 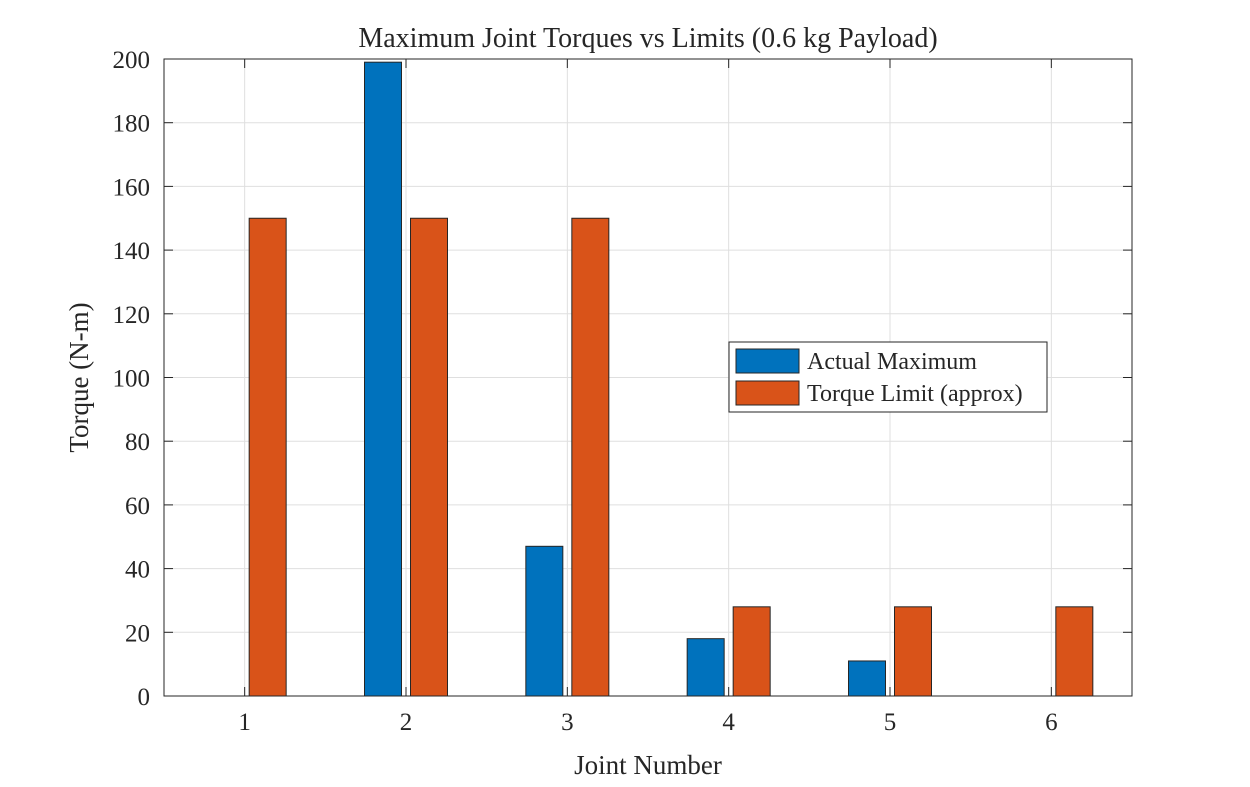 I want to click on y-tick-label: 100, so click(x=132, y=379).